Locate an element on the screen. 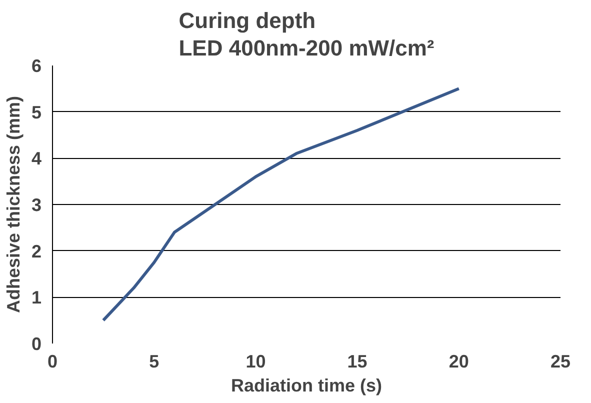 Image resolution: width=591 pixels, height=403 pixels. y-tick-label: 5 is located at coordinates (36, 112).